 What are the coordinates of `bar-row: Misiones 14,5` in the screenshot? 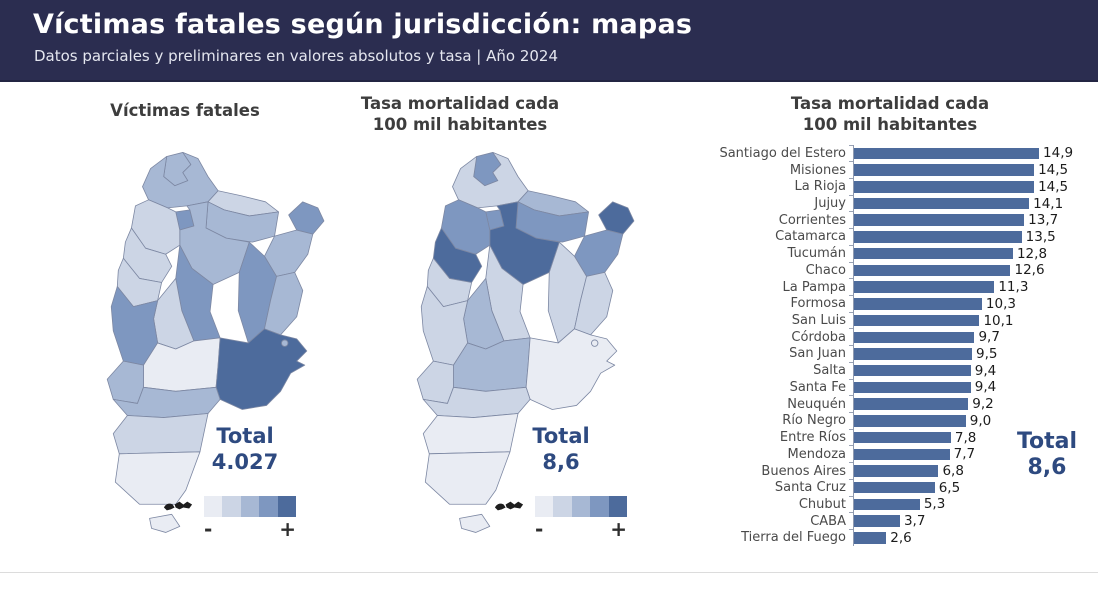 It's located at (890, 170).